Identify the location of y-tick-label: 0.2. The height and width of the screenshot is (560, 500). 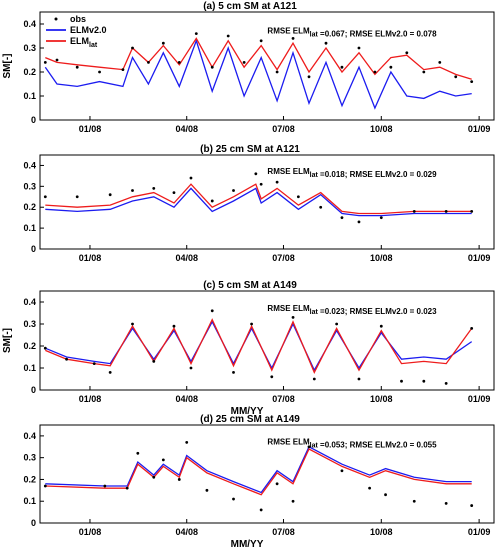
(29, 479).